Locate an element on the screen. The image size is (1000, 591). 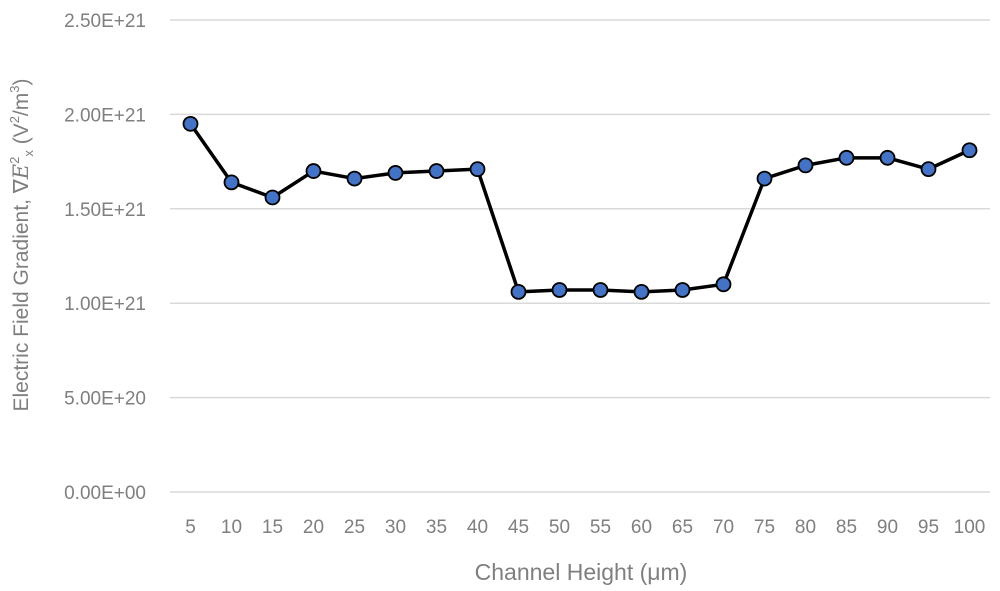
x-tick-label-4: 25 is located at coordinates (354, 527).